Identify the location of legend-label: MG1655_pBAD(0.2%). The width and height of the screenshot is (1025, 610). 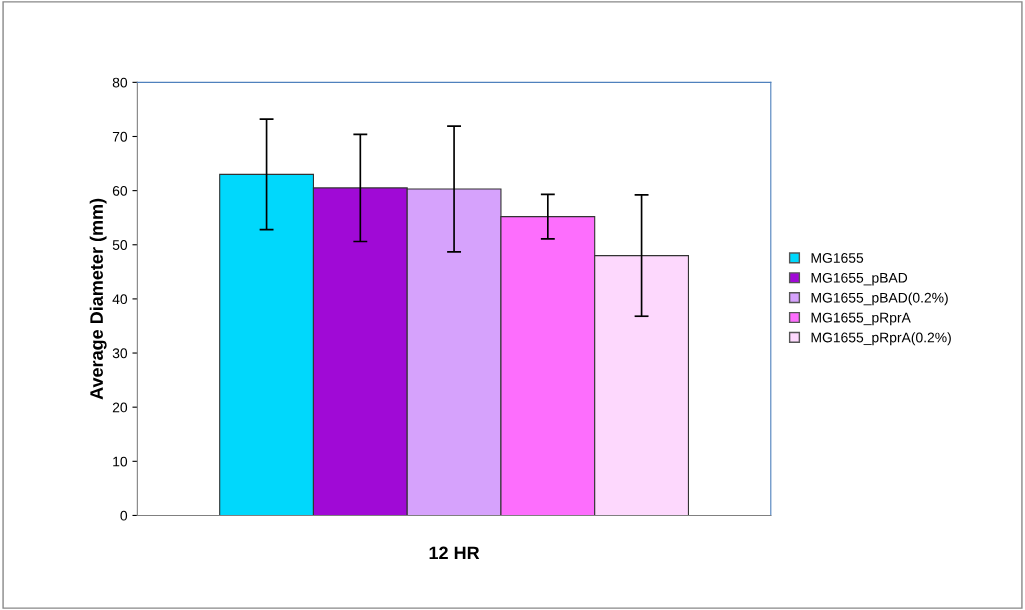
(879, 299).